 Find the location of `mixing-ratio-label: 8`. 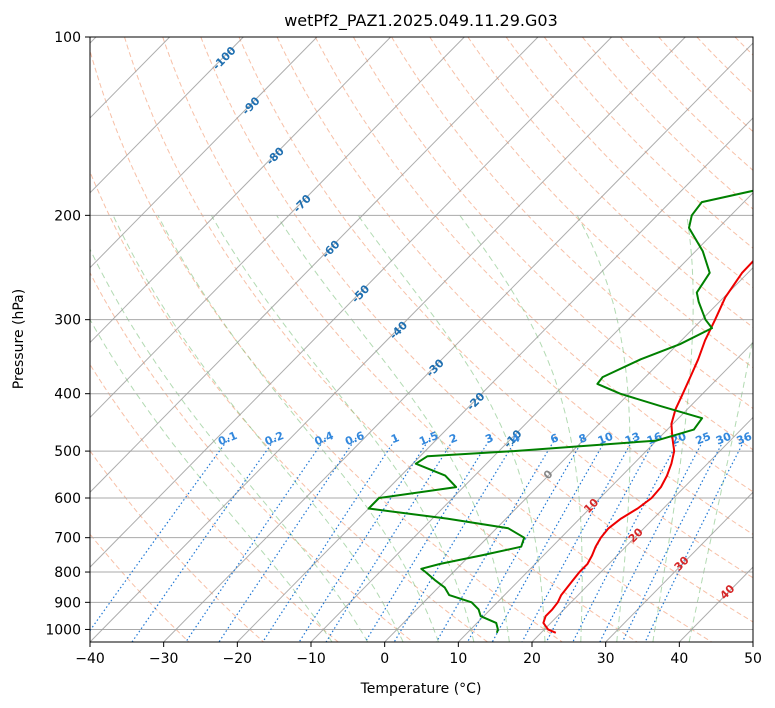

mixing-ratio-label: 8 is located at coordinates (583, 438).